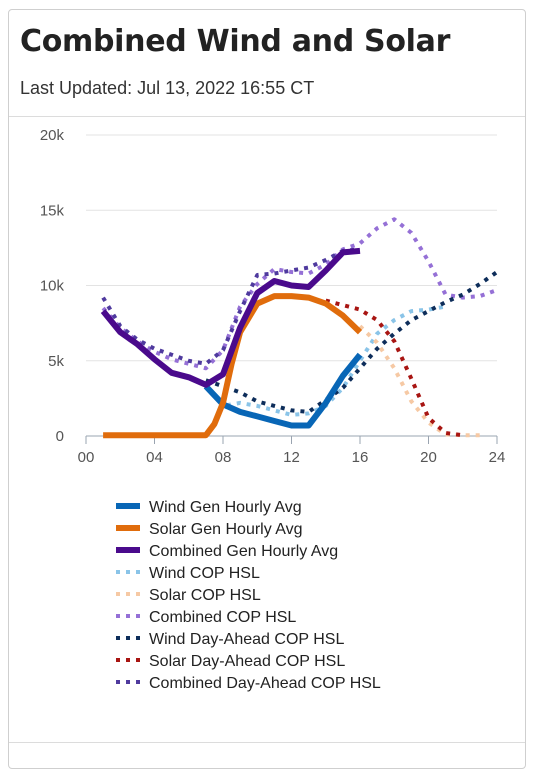 This screenshot has height=769, width=535. Describe the element at coordinates (243, 551) in the screenshot. I see `legend-label: Combined Gen Hourly Avg` at that location.